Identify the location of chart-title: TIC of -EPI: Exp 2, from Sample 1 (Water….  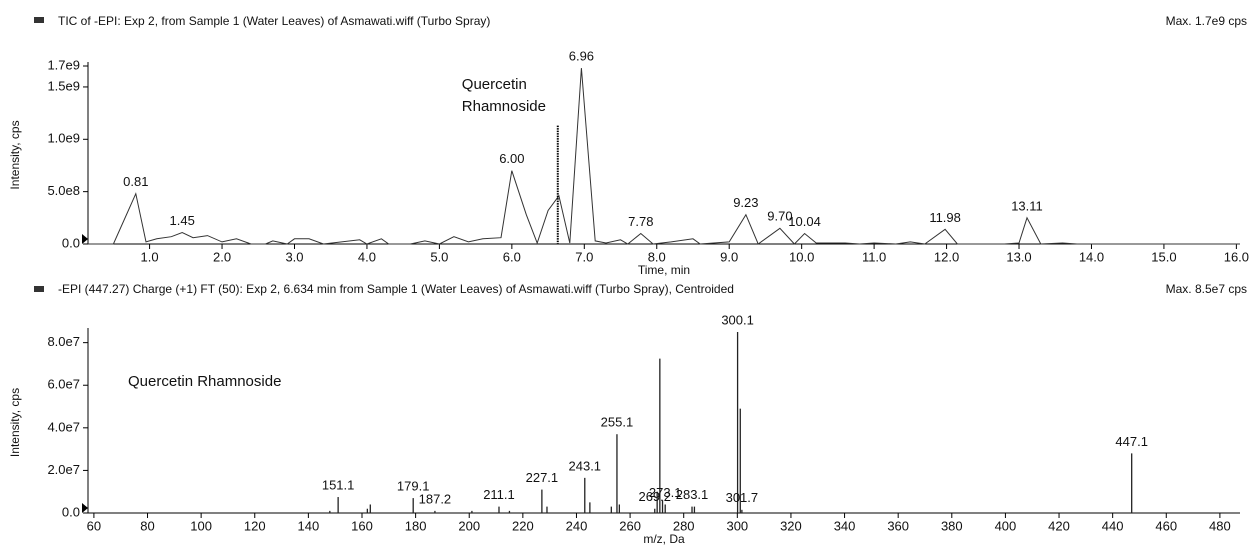
(274, 21).